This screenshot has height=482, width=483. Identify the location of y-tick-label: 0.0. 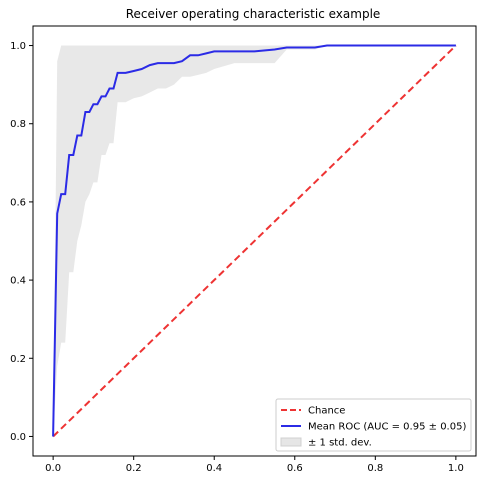
(18, 437).